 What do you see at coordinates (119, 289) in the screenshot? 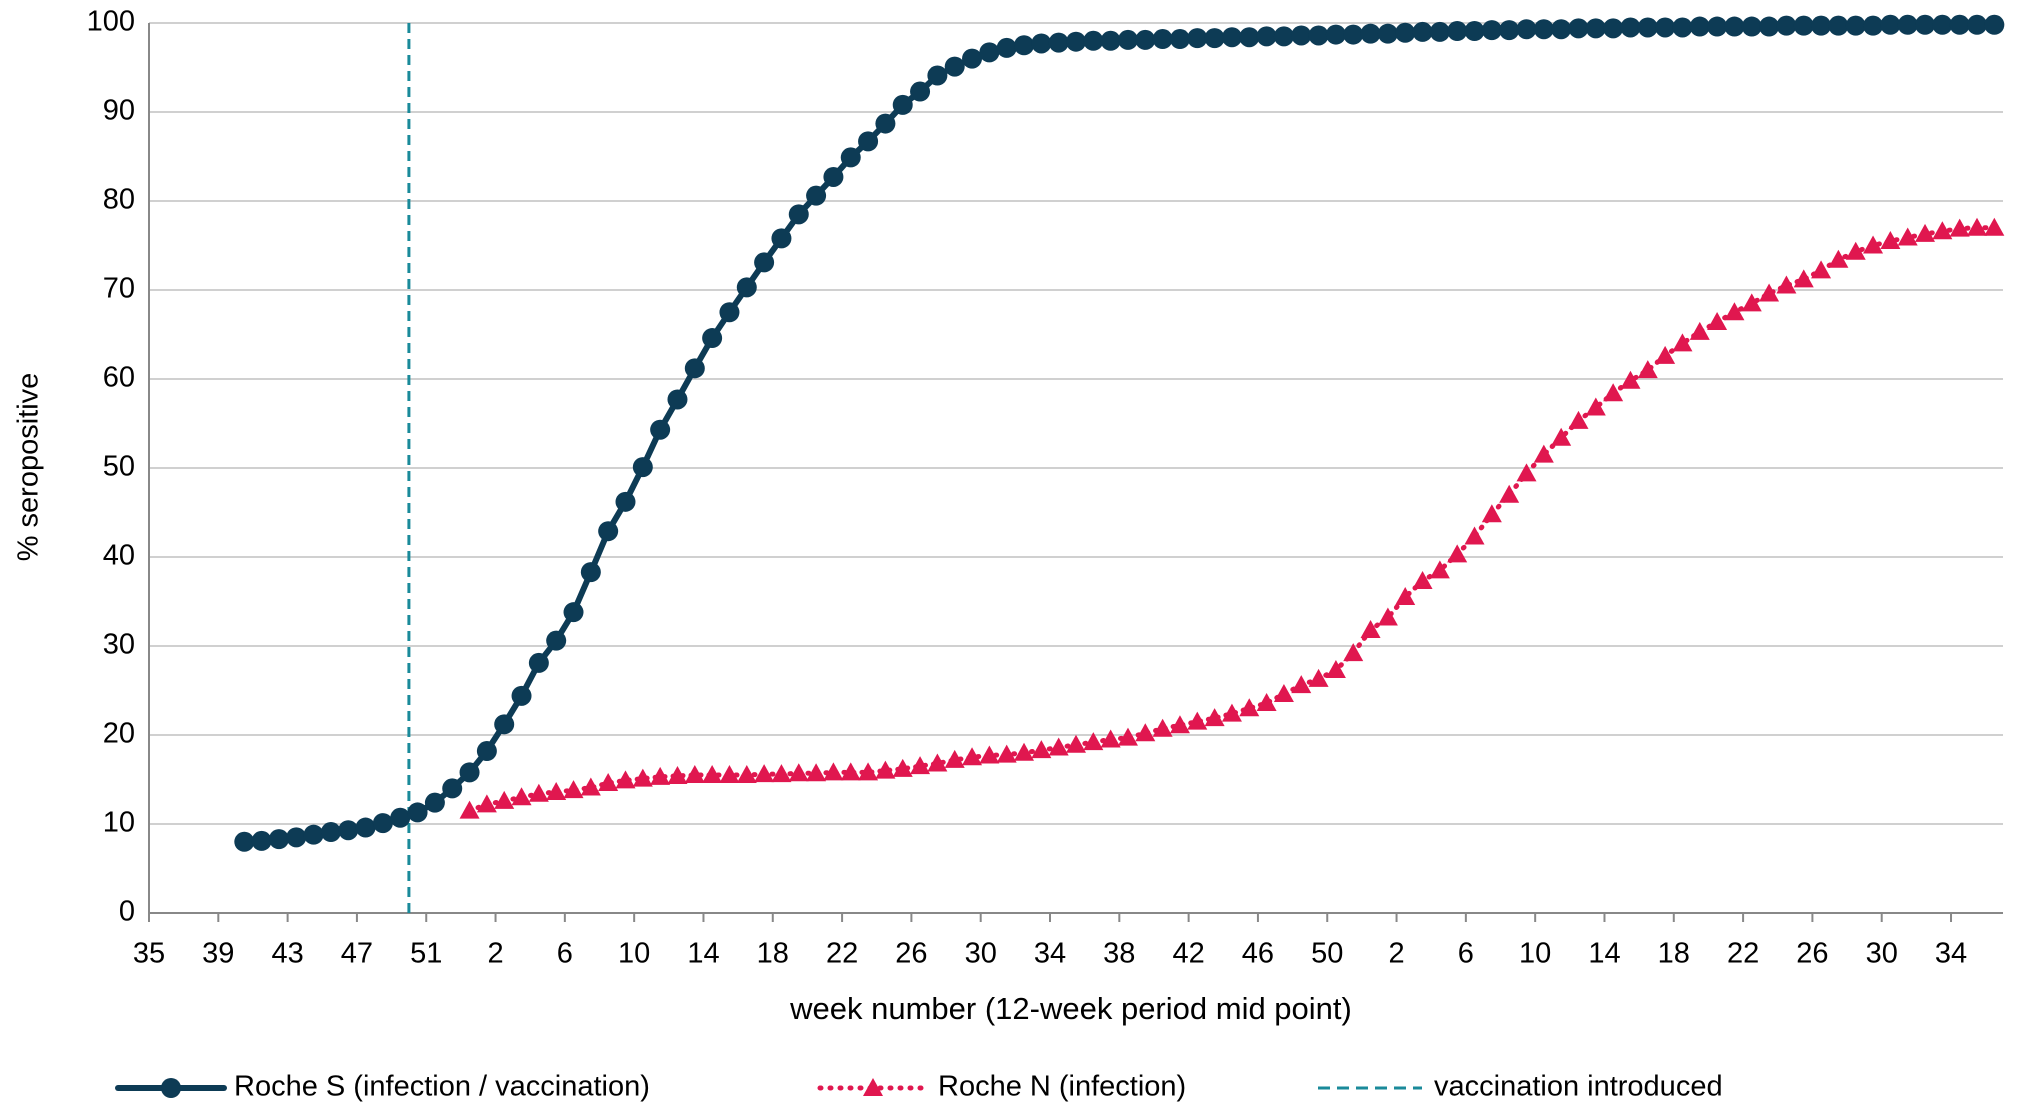
I see `y-tick-label: 70` at bounding box center [119, 289].